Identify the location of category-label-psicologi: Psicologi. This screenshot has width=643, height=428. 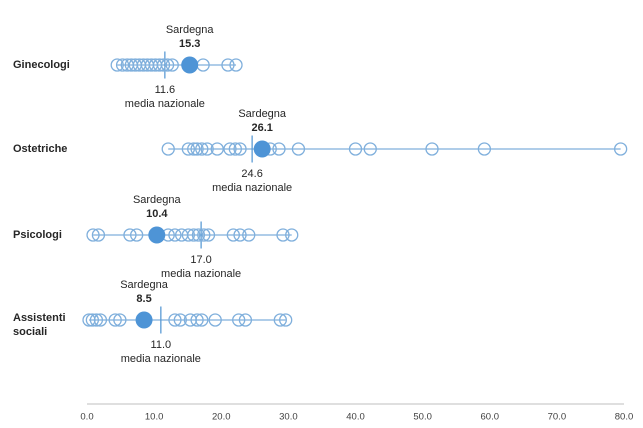
(37, 235).